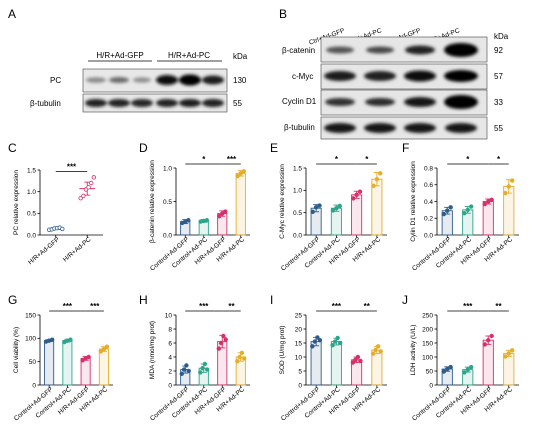 Image resolution: width=550 pixels, height=443 pixels. What do you see at coordinates (431, 385) in the screenshot?
I see `y-tick-label-j: 0` at bounding box center [431, 385].